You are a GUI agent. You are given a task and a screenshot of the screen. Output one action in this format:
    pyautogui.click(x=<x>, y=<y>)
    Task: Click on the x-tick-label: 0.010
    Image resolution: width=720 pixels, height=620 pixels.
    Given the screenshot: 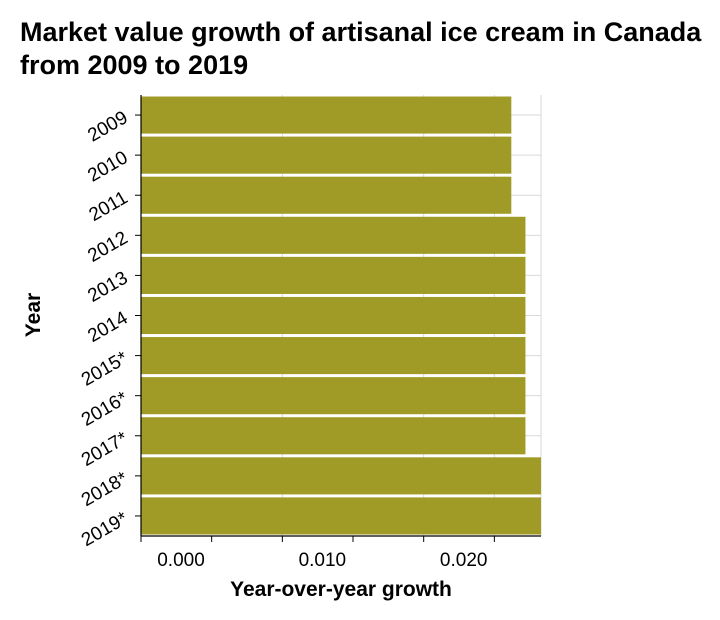 What is the action you would take?
    pyautogui.click(x=323, y=560)
    